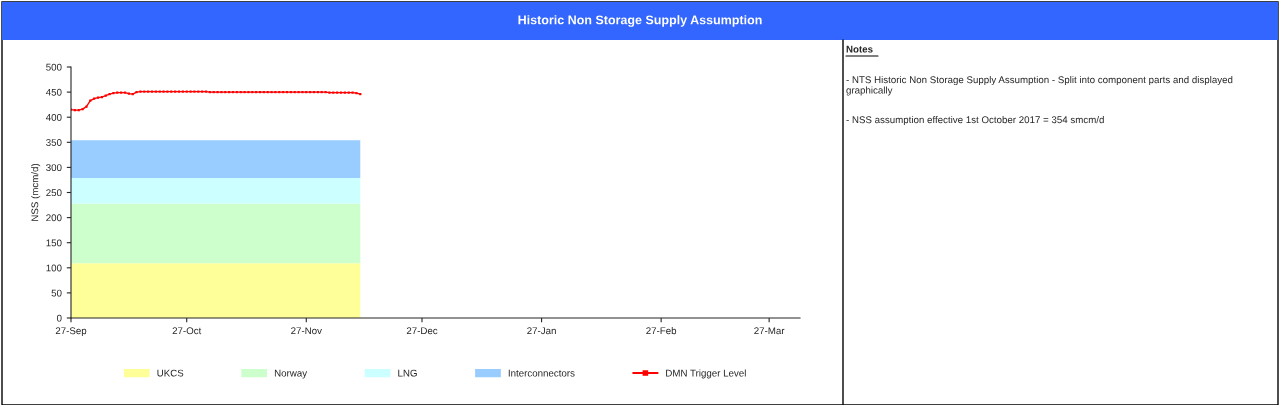  Describe the element at coordinates (36, 192) in the screenshot. I see `y-axis-title: NSS (mcm/d)` at that location.